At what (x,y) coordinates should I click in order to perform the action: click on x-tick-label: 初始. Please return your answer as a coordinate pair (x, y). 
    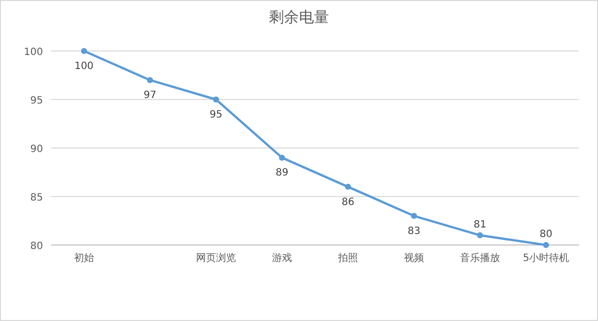
    Looking at the image, I should click on (84, 258).